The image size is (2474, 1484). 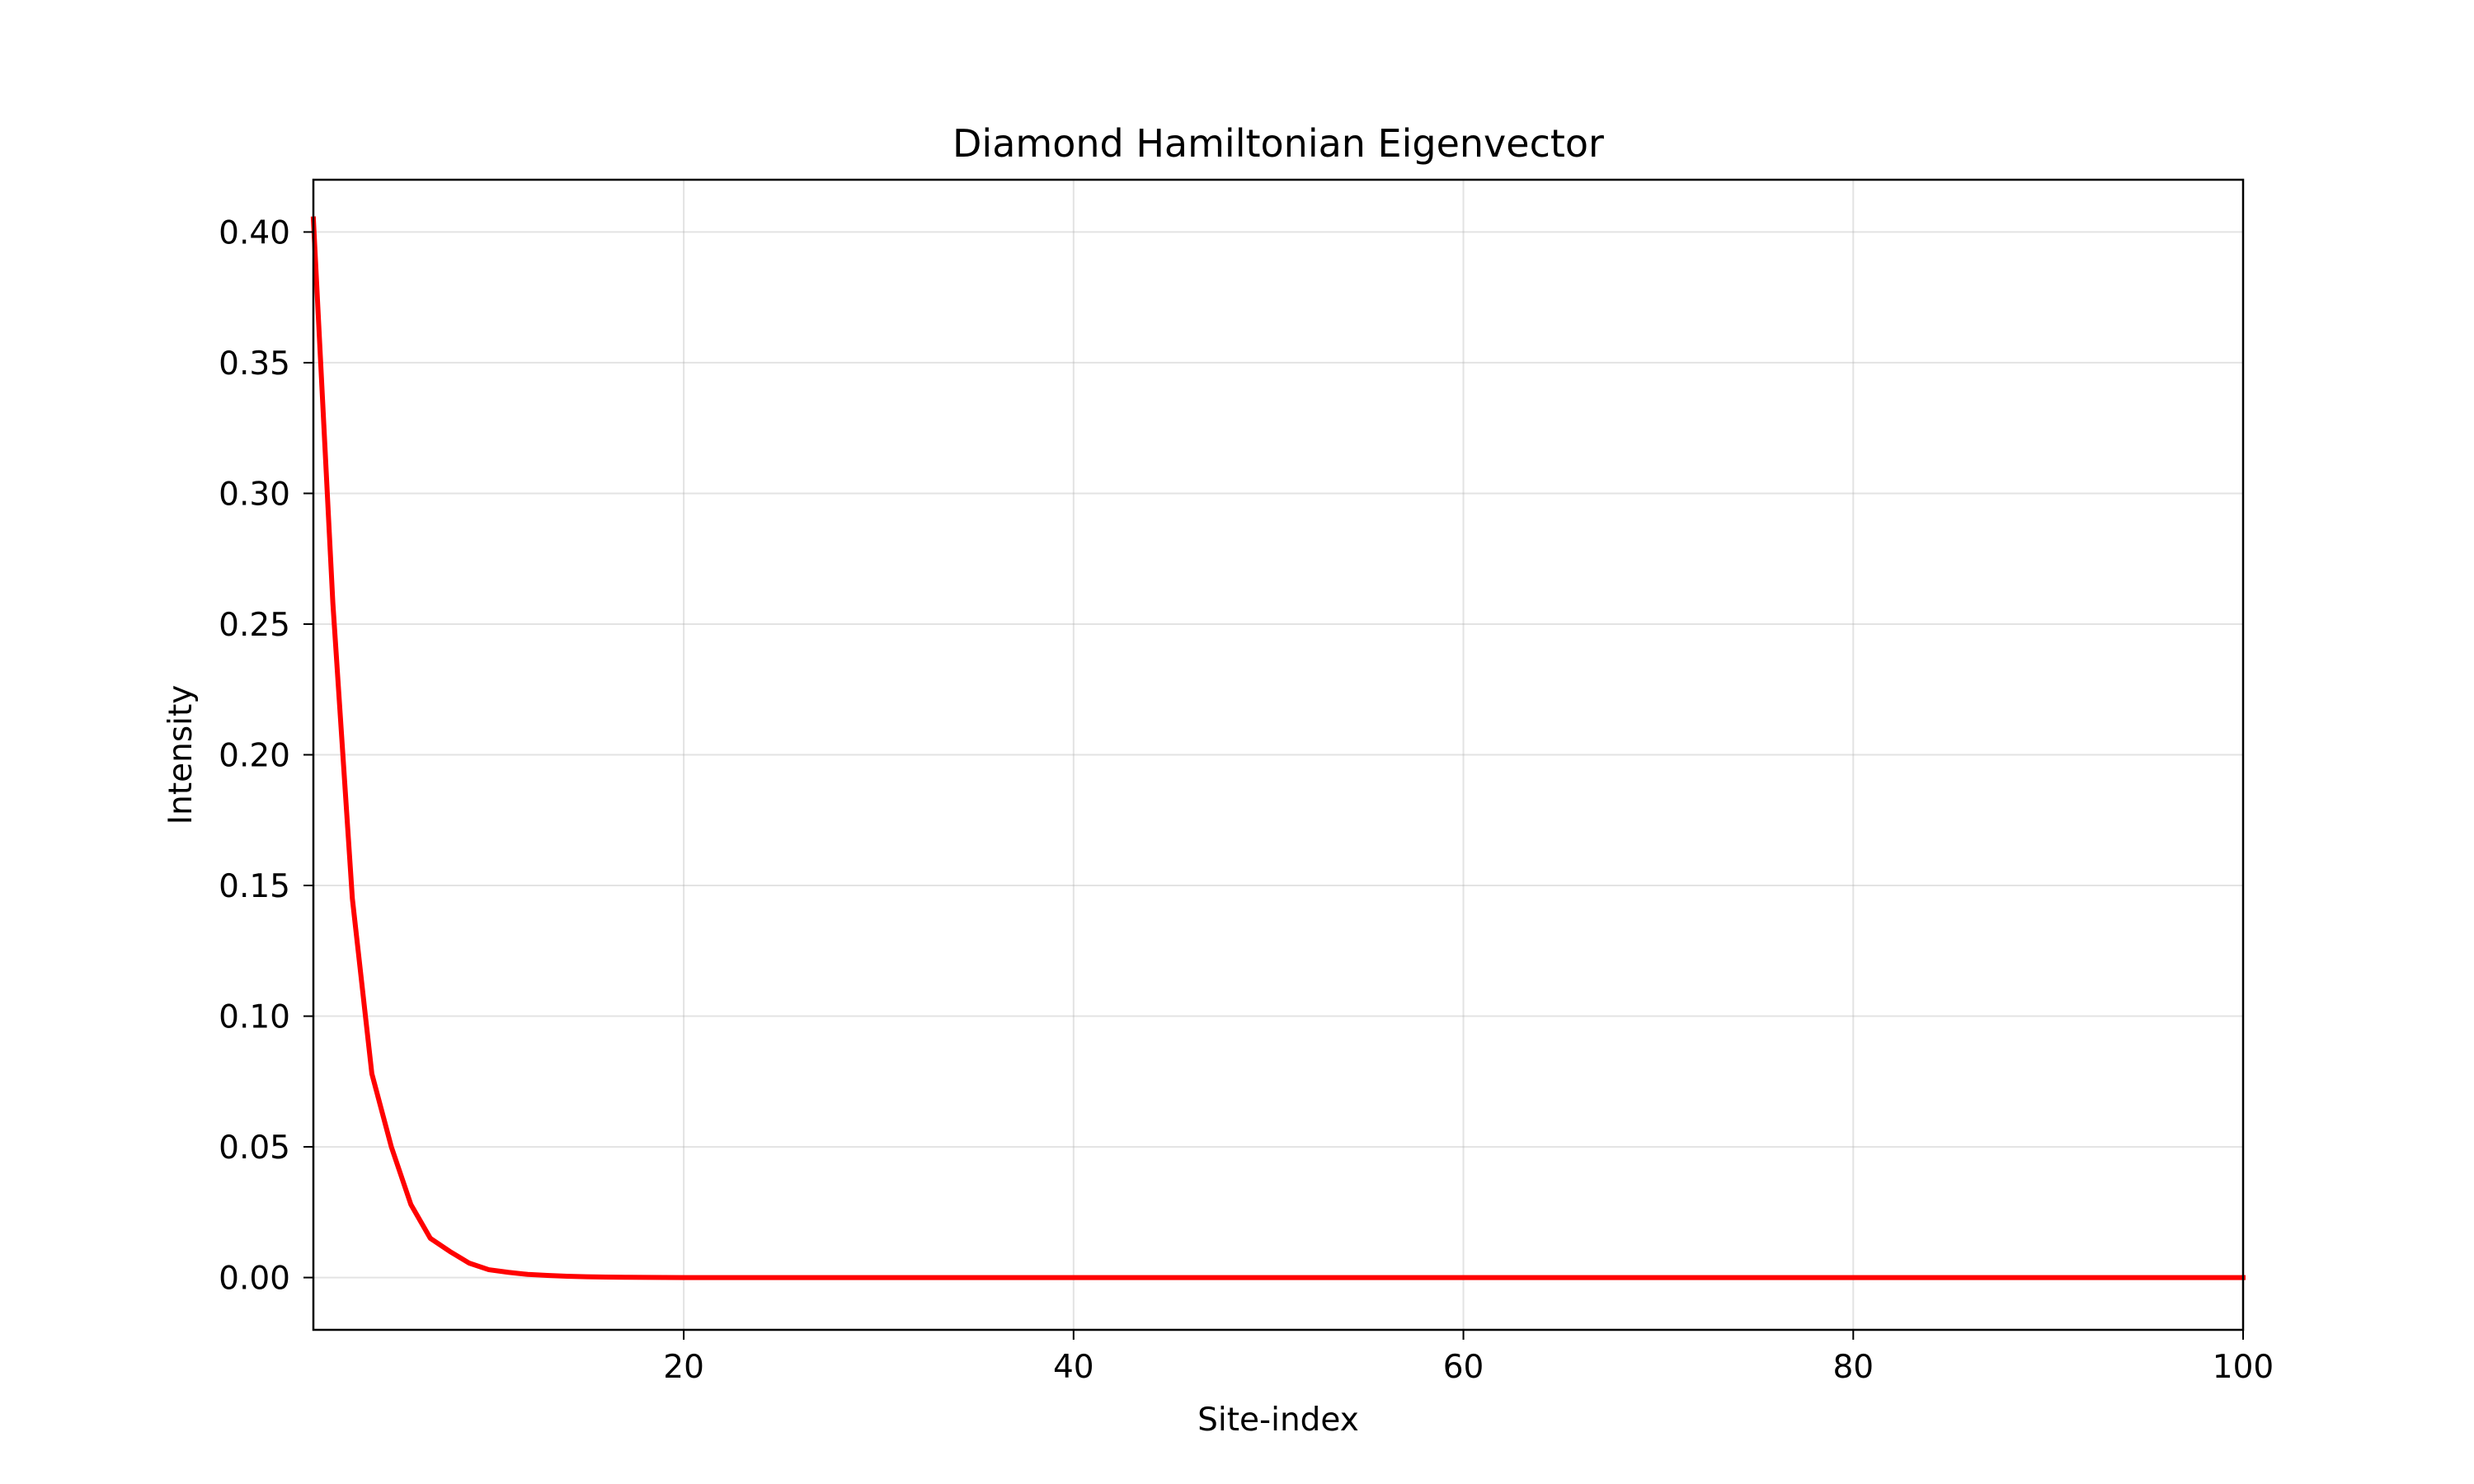 What do you see at coordinates (1853, 1367) in the screenshot?
I see `x-tick-label: 80` at bounding box center [1853, 1367].